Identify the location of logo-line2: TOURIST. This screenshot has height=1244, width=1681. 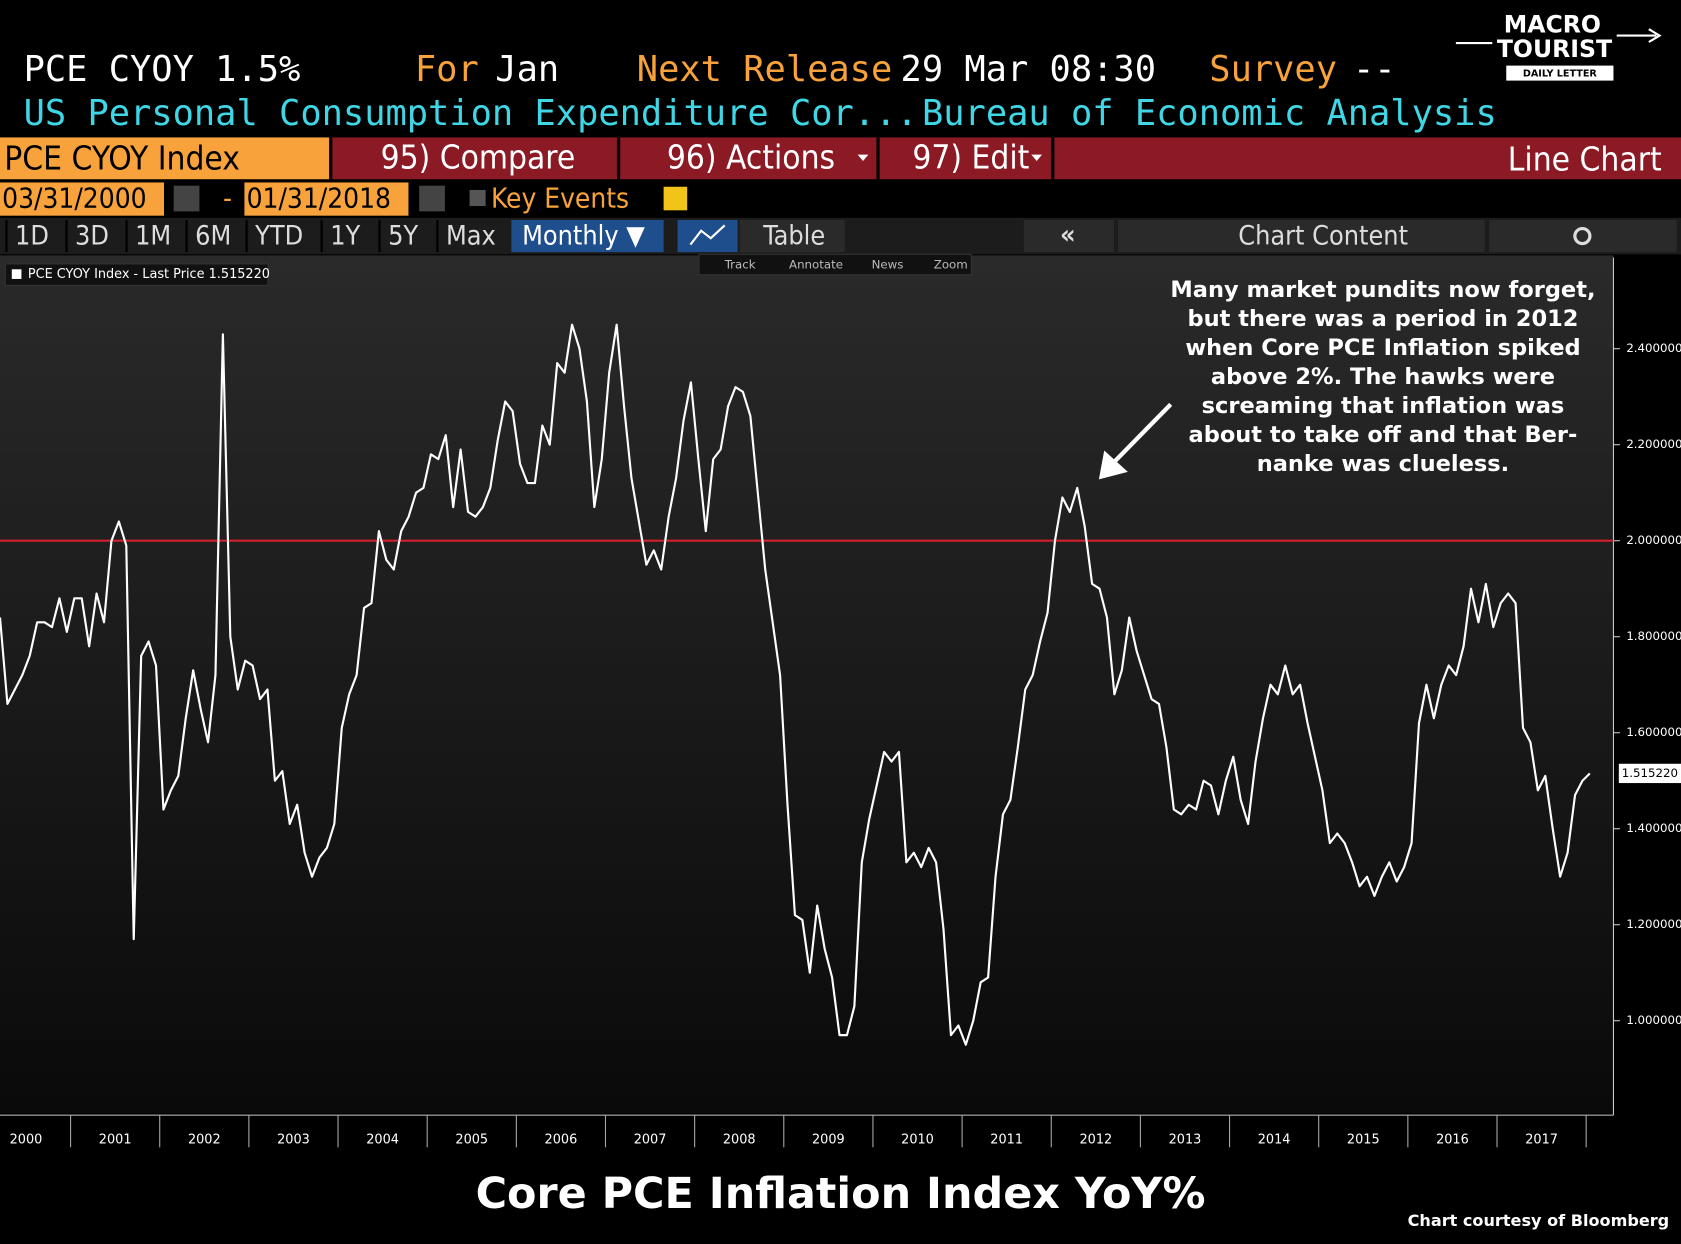
(1554, 49).